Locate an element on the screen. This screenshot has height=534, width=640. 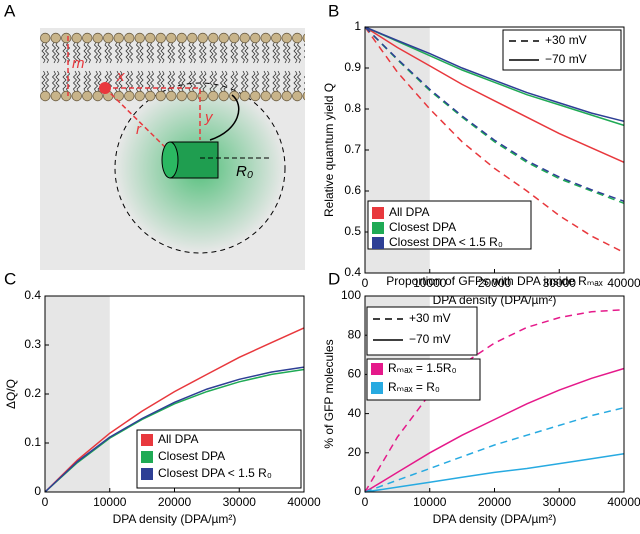
chart-title: Proportion of GFPs with DPA inside Rₘₐₓ is located at coordinates (494, 281).